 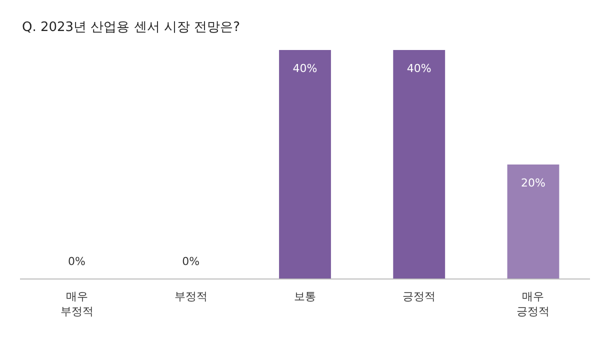 What do you see at coordinates (419, 296) in the screenshot?
I see `x-tick-label: 긍정적` at bounding box center [419, 296].